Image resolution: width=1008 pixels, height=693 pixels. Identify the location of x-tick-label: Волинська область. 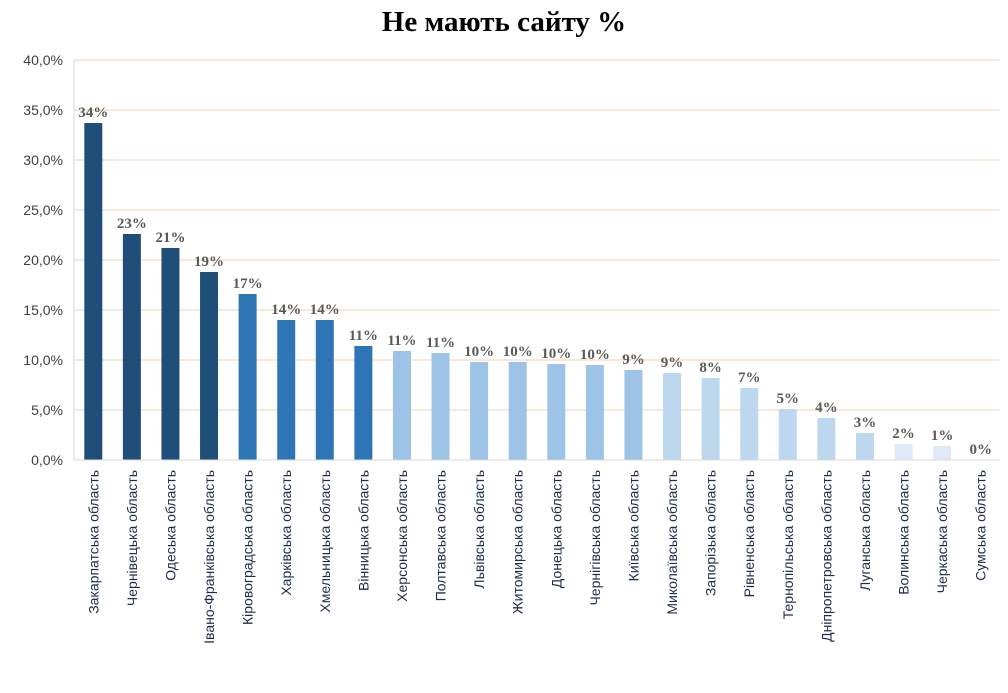
(904, 532).